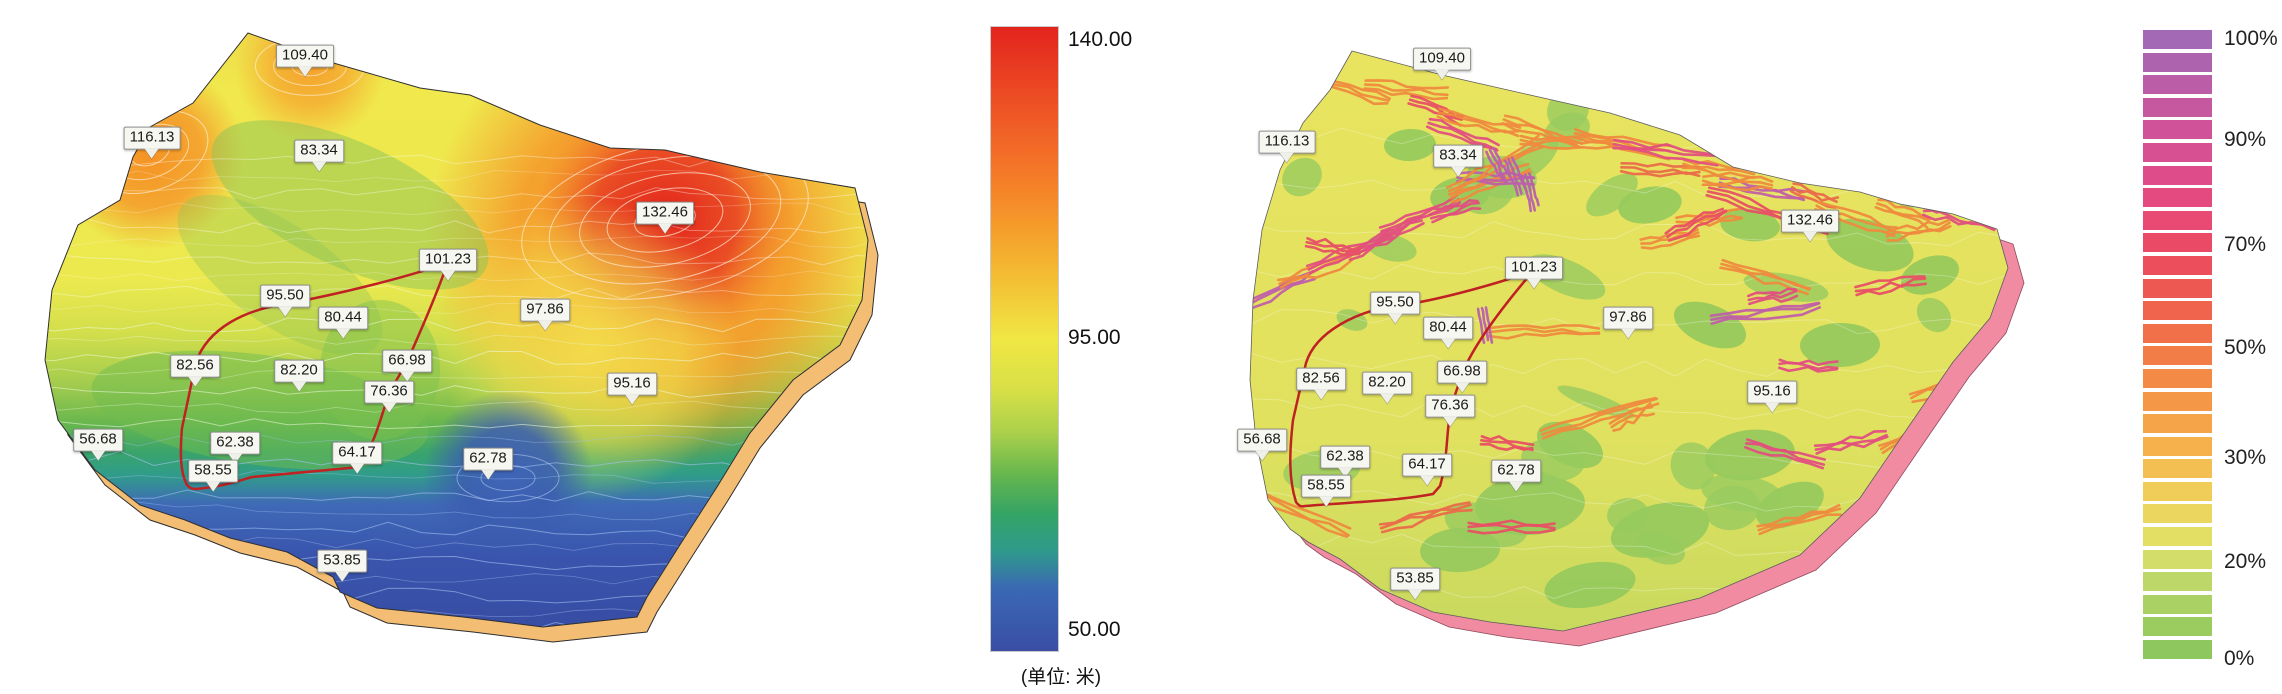  What do you see at coordinates (2245, 347) in the screenshot?
I see `slope-legend-tick: 50%` at bounding box center [2245, 347].